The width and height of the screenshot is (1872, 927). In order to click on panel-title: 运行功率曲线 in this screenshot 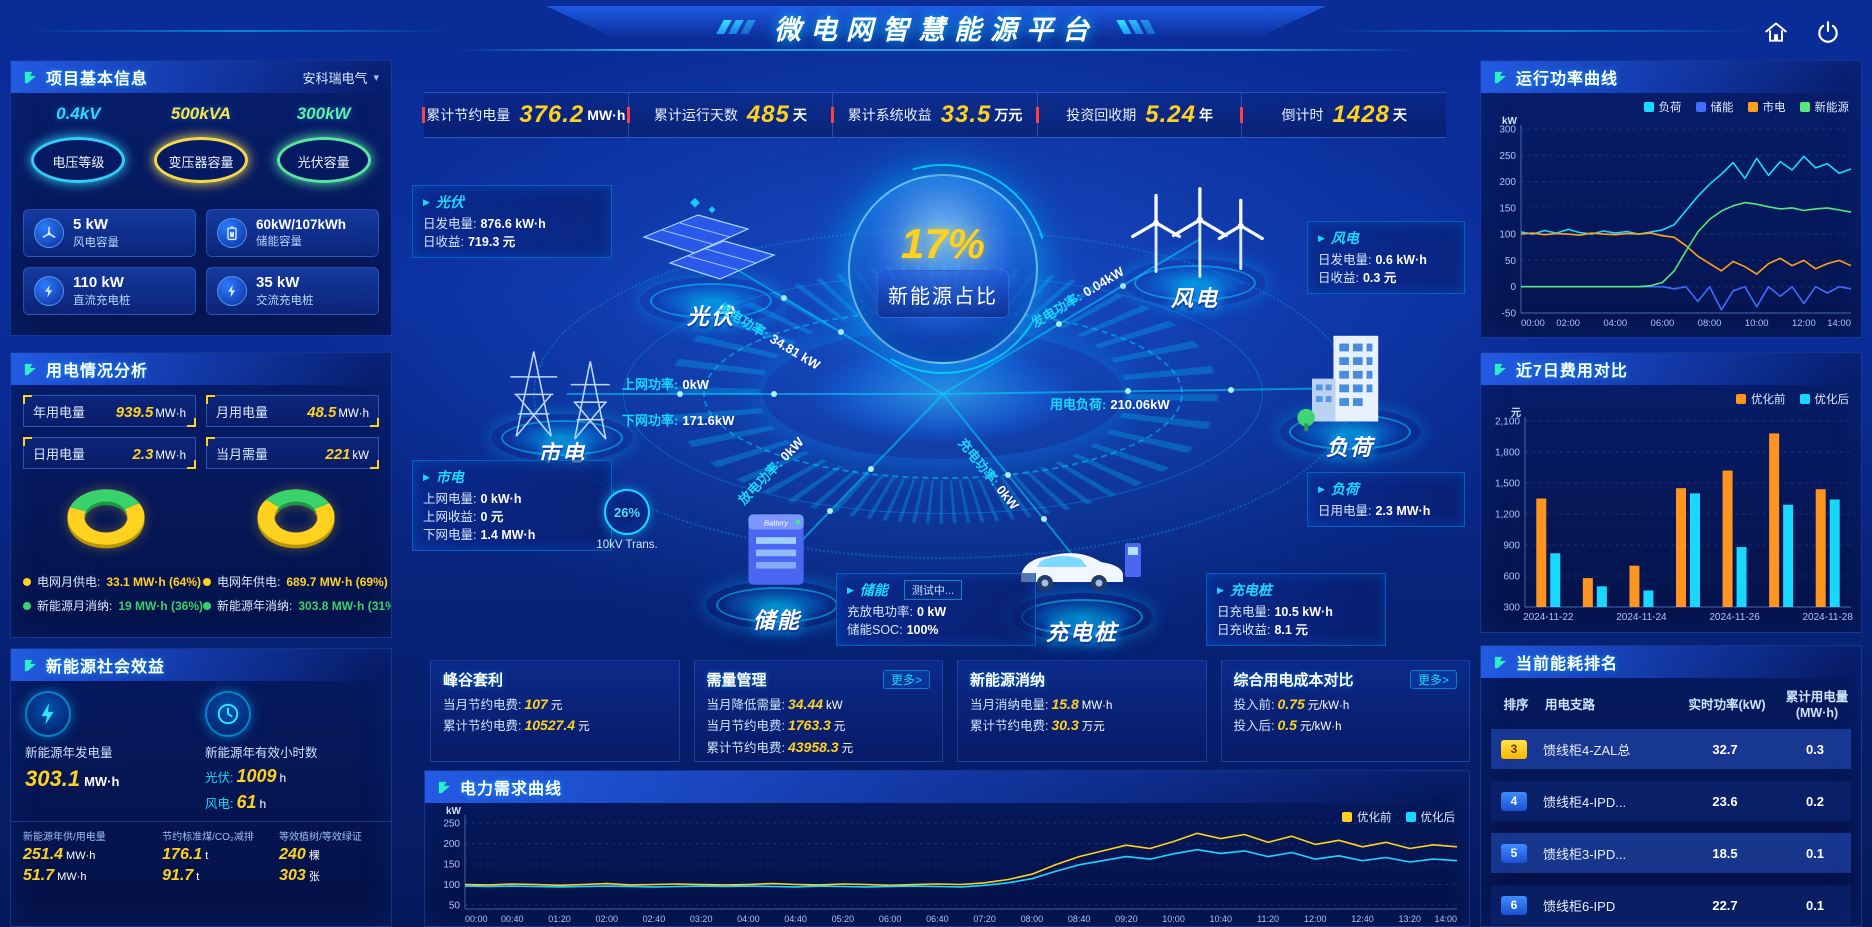, I will do `click(1567, 79)`.